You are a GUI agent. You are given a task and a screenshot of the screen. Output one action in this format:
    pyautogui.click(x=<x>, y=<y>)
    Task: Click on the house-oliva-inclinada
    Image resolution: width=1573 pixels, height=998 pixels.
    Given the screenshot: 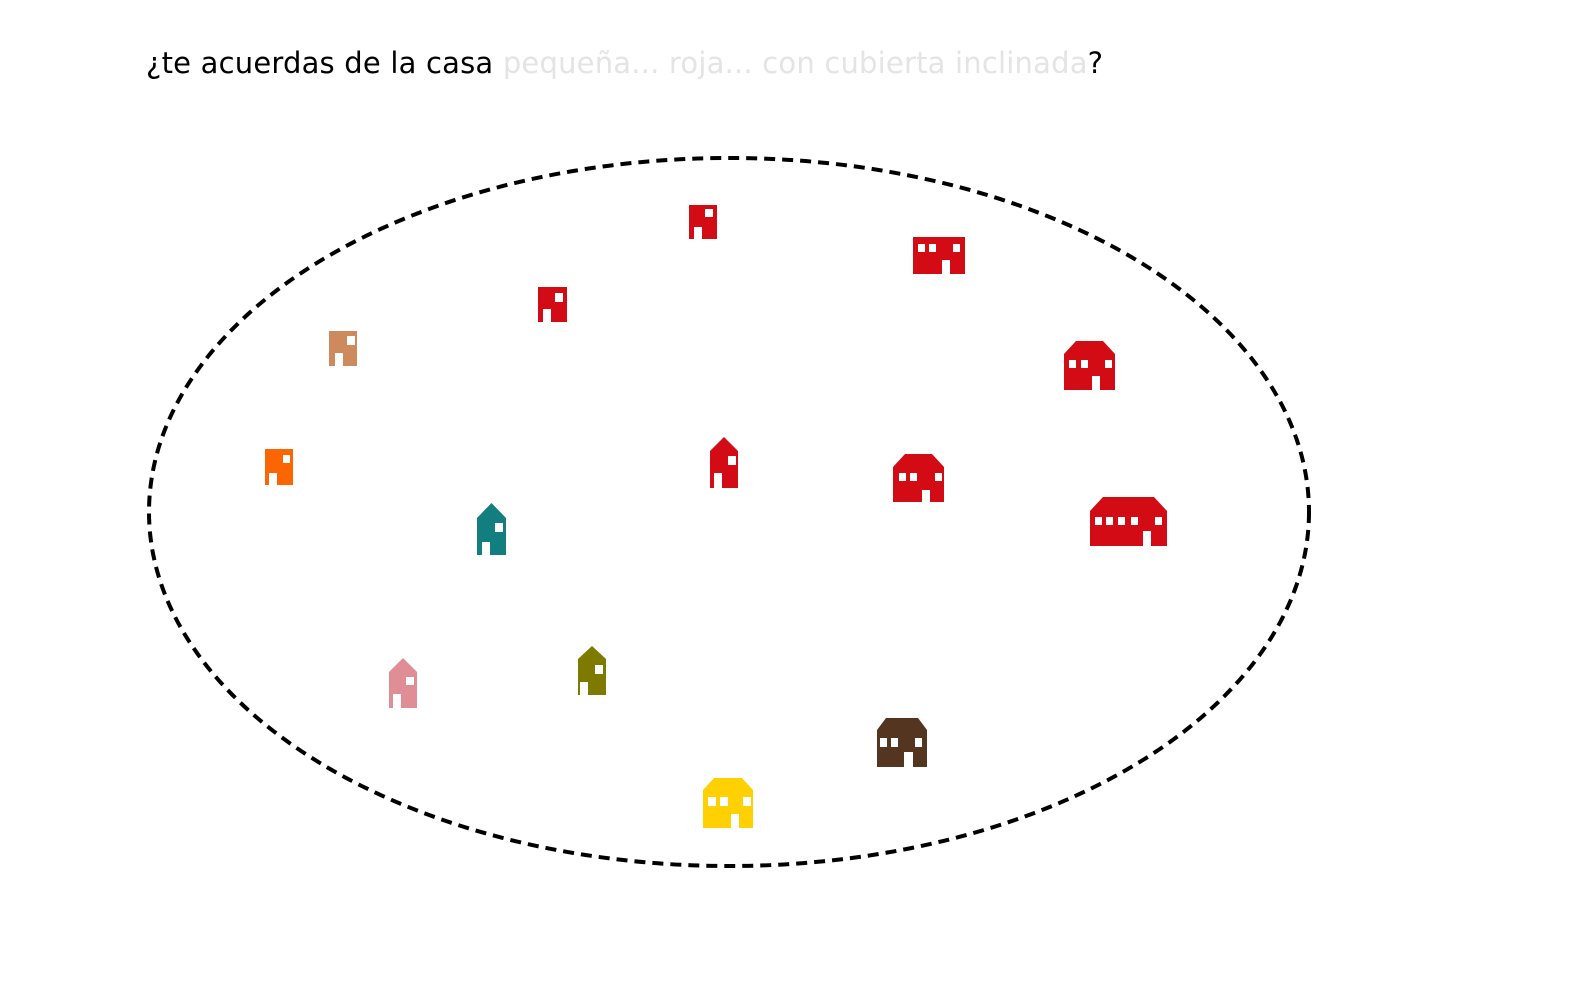 What is the action you would take?
    pyautogui.click(x=592, y=670)
    